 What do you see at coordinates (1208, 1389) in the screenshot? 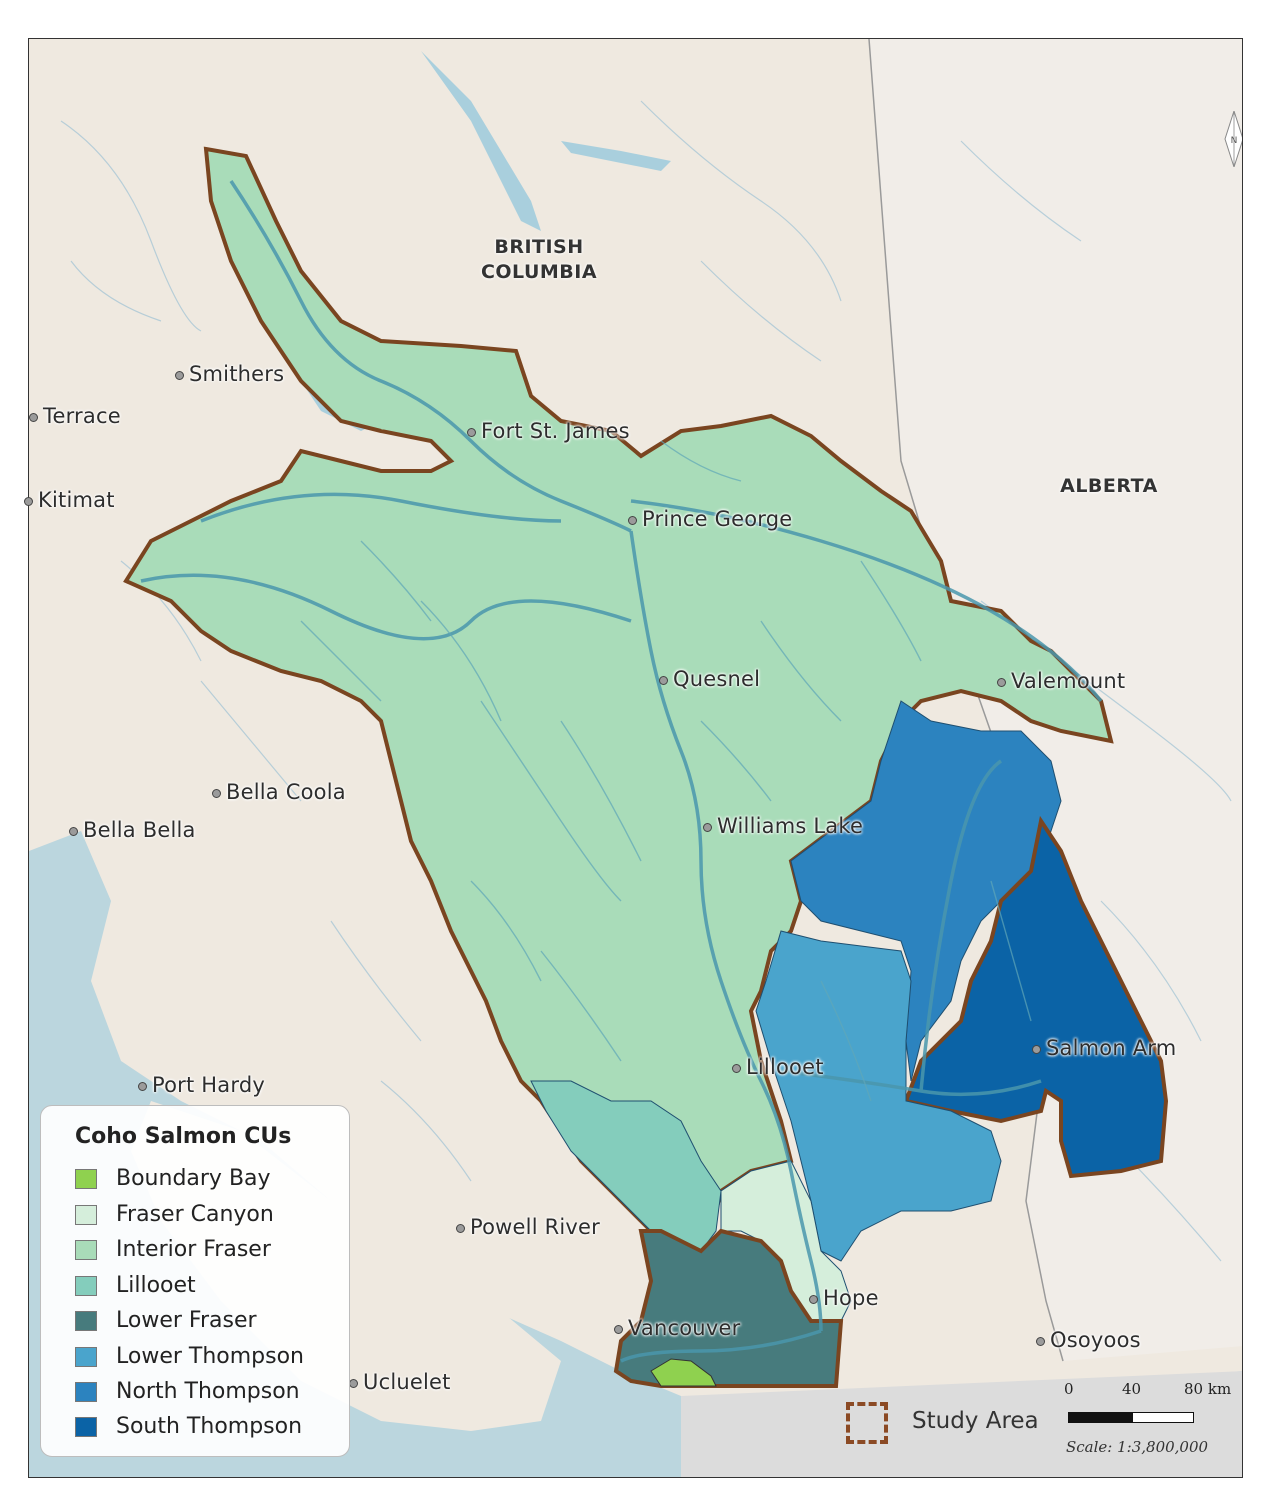
I see `scale-tick: 80 km` at bounding box center [1208, 1389].